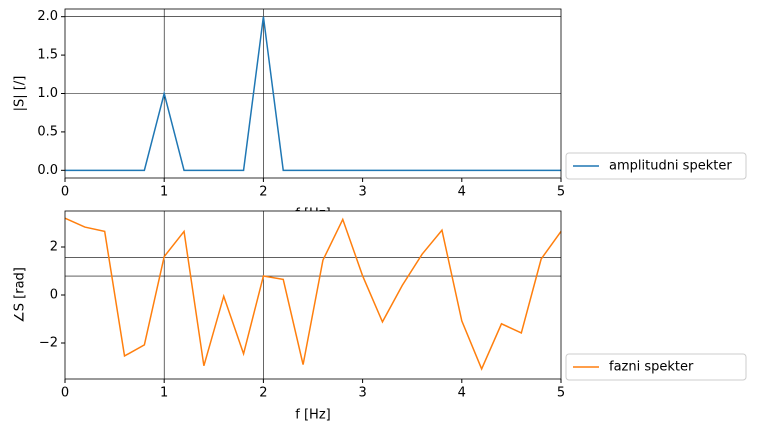 Image resolution: width=757 pixels, height=432 pixels. I want to click on y-axis-label: ∠S [rad], so click(20, 295).